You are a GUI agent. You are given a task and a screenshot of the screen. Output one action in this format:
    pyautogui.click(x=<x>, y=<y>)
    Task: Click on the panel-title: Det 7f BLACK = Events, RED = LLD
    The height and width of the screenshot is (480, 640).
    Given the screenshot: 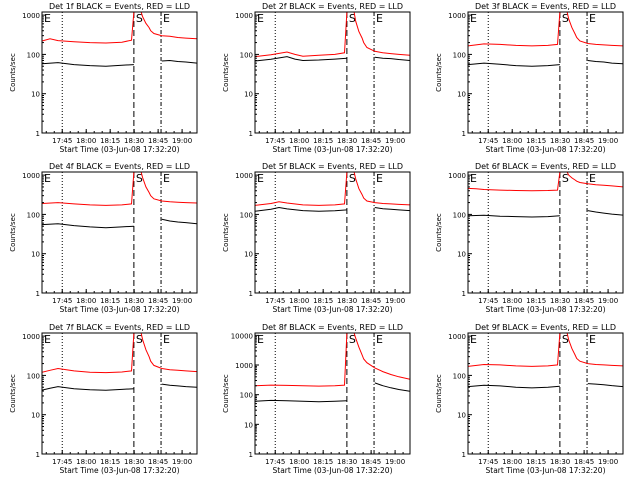 What is the action you would take?
    pyautogui.click(x=119, y=327)
    